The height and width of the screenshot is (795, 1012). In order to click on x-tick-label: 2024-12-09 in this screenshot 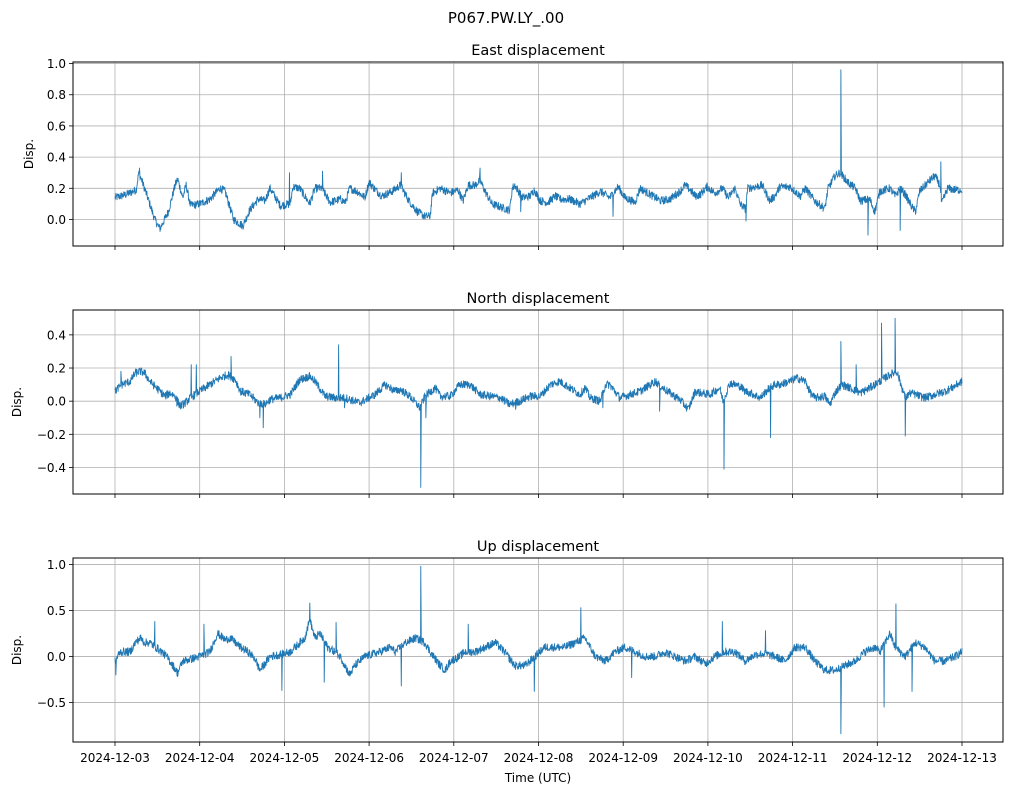, I will do `click(623, 758)`.